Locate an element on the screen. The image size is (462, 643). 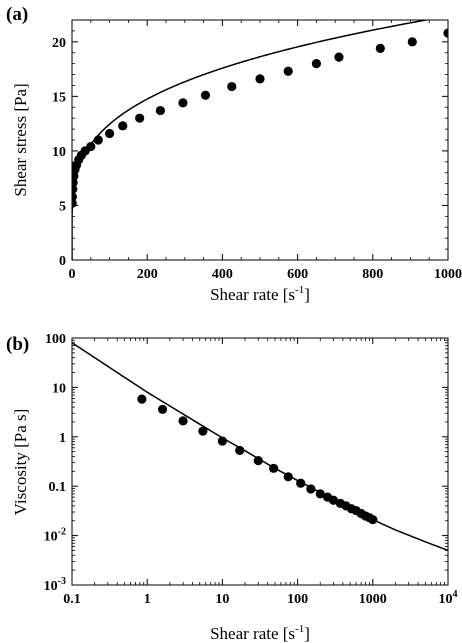
panel-b-y-tick-label: 10⁻² is located at coordinates (55, 536).